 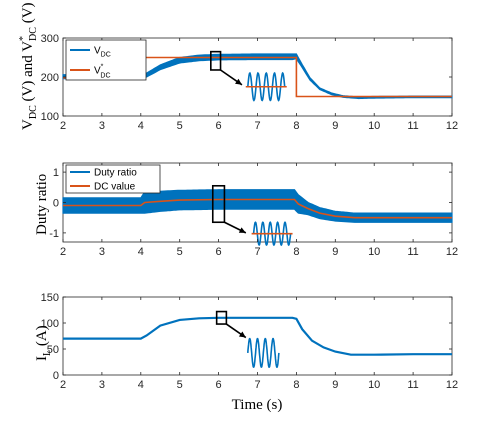 I want to click on duty-series-group, so click(x=257, y=206).